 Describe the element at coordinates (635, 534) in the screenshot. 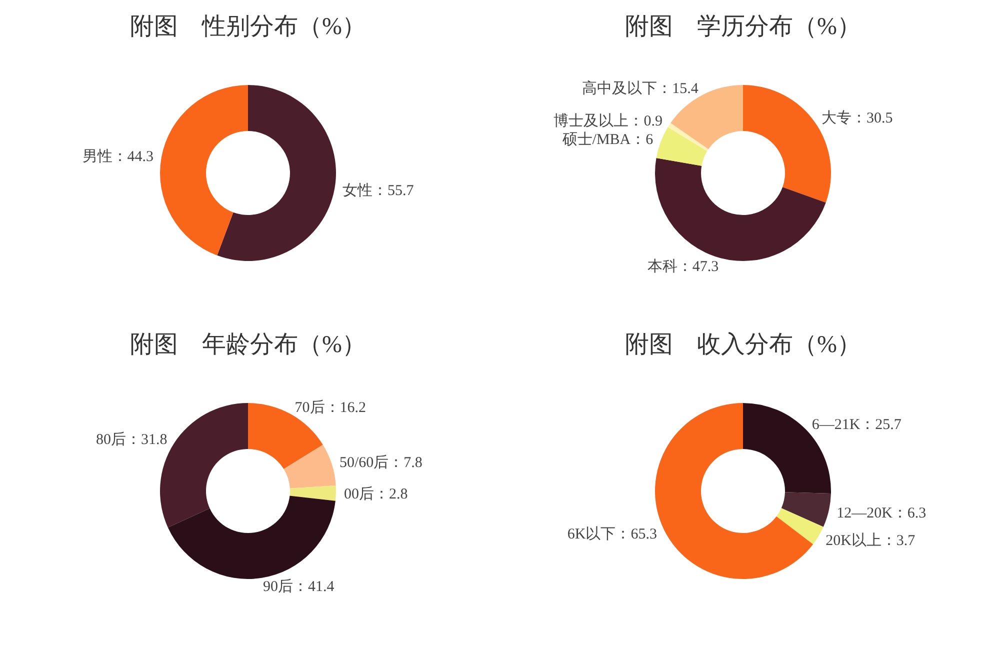

I see `data-label: ：65.3` at that location.